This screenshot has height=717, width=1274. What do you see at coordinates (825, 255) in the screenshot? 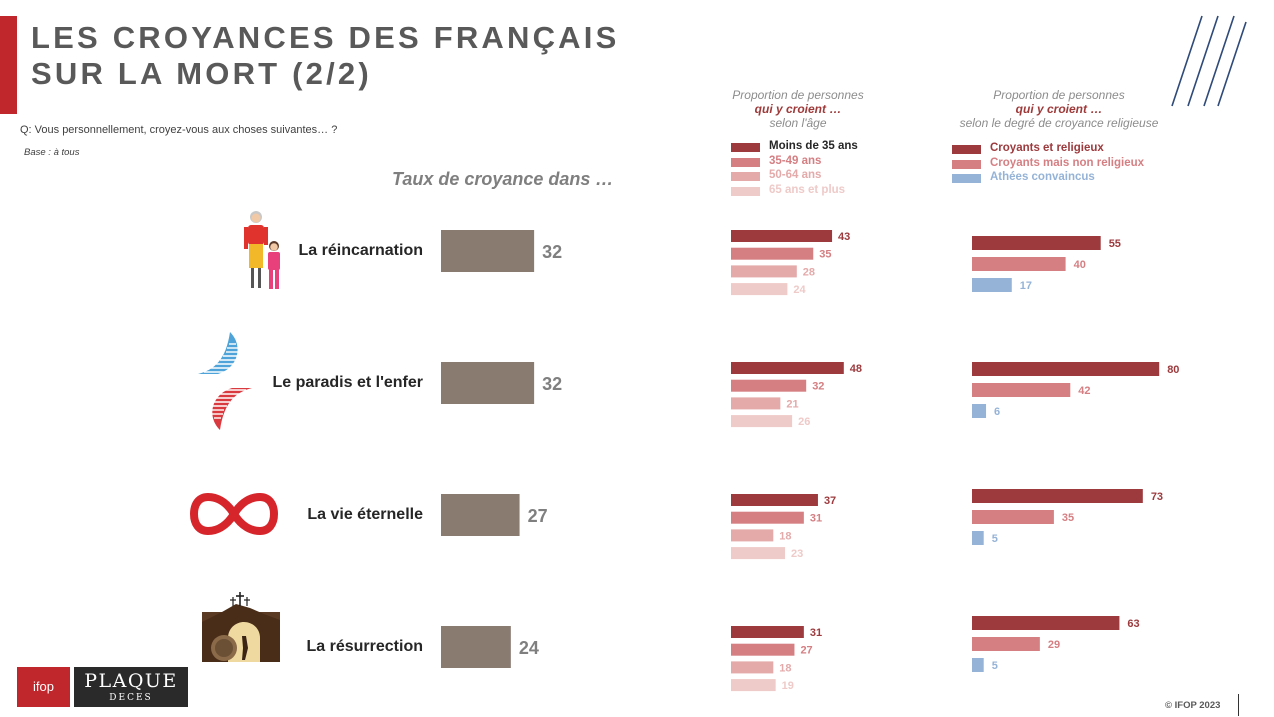
I see `age-value-label: 35` at bounding box center [825, 255].